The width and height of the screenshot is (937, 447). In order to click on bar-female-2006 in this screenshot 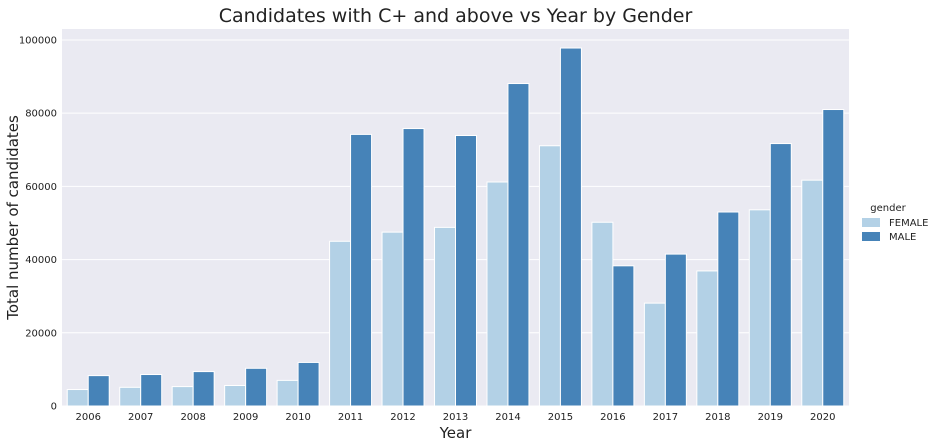, I will do `click(77, 398)`.